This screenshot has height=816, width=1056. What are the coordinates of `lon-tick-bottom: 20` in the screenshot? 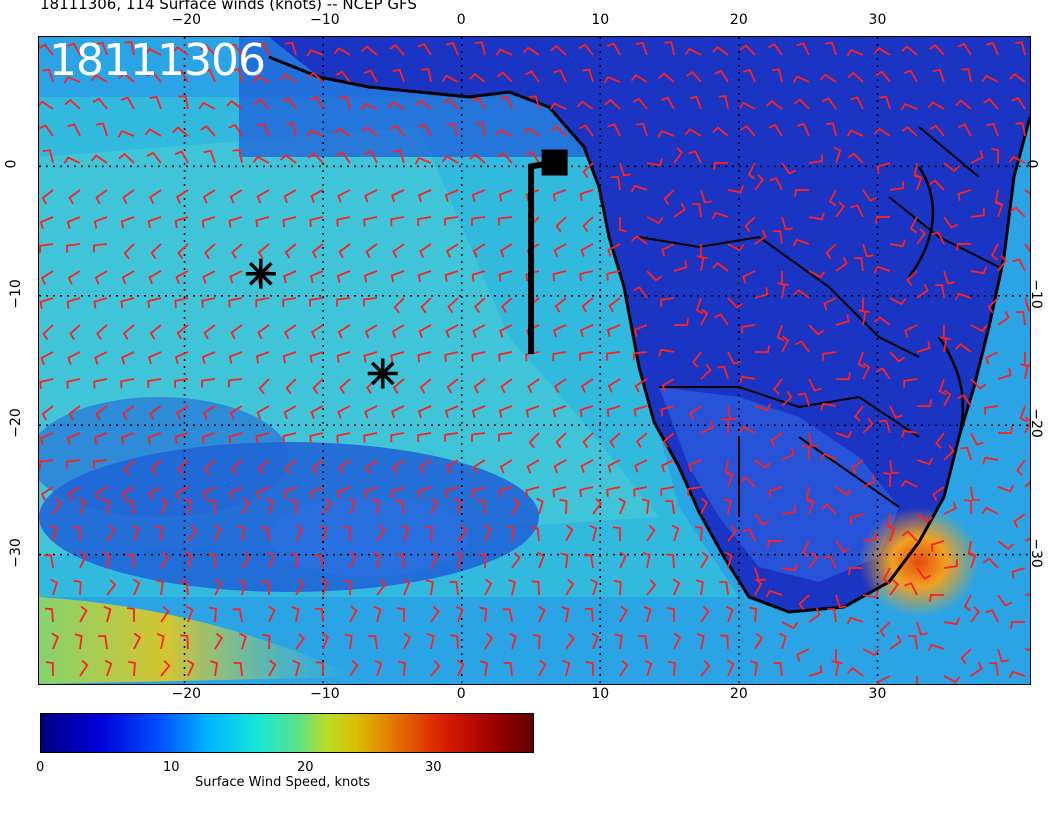 It's located at (738, 694).